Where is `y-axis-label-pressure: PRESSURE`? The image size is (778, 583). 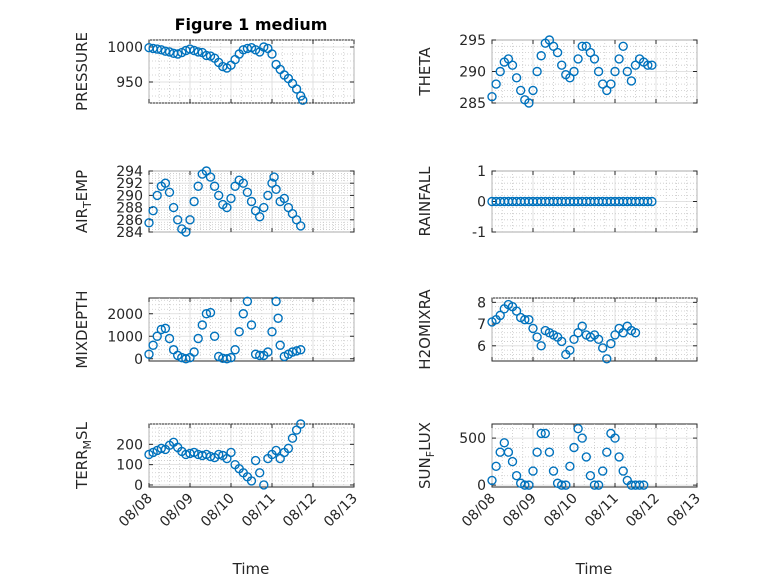
y-axis-label-pressure: PRESSURE is located at coordinates (82, 71).